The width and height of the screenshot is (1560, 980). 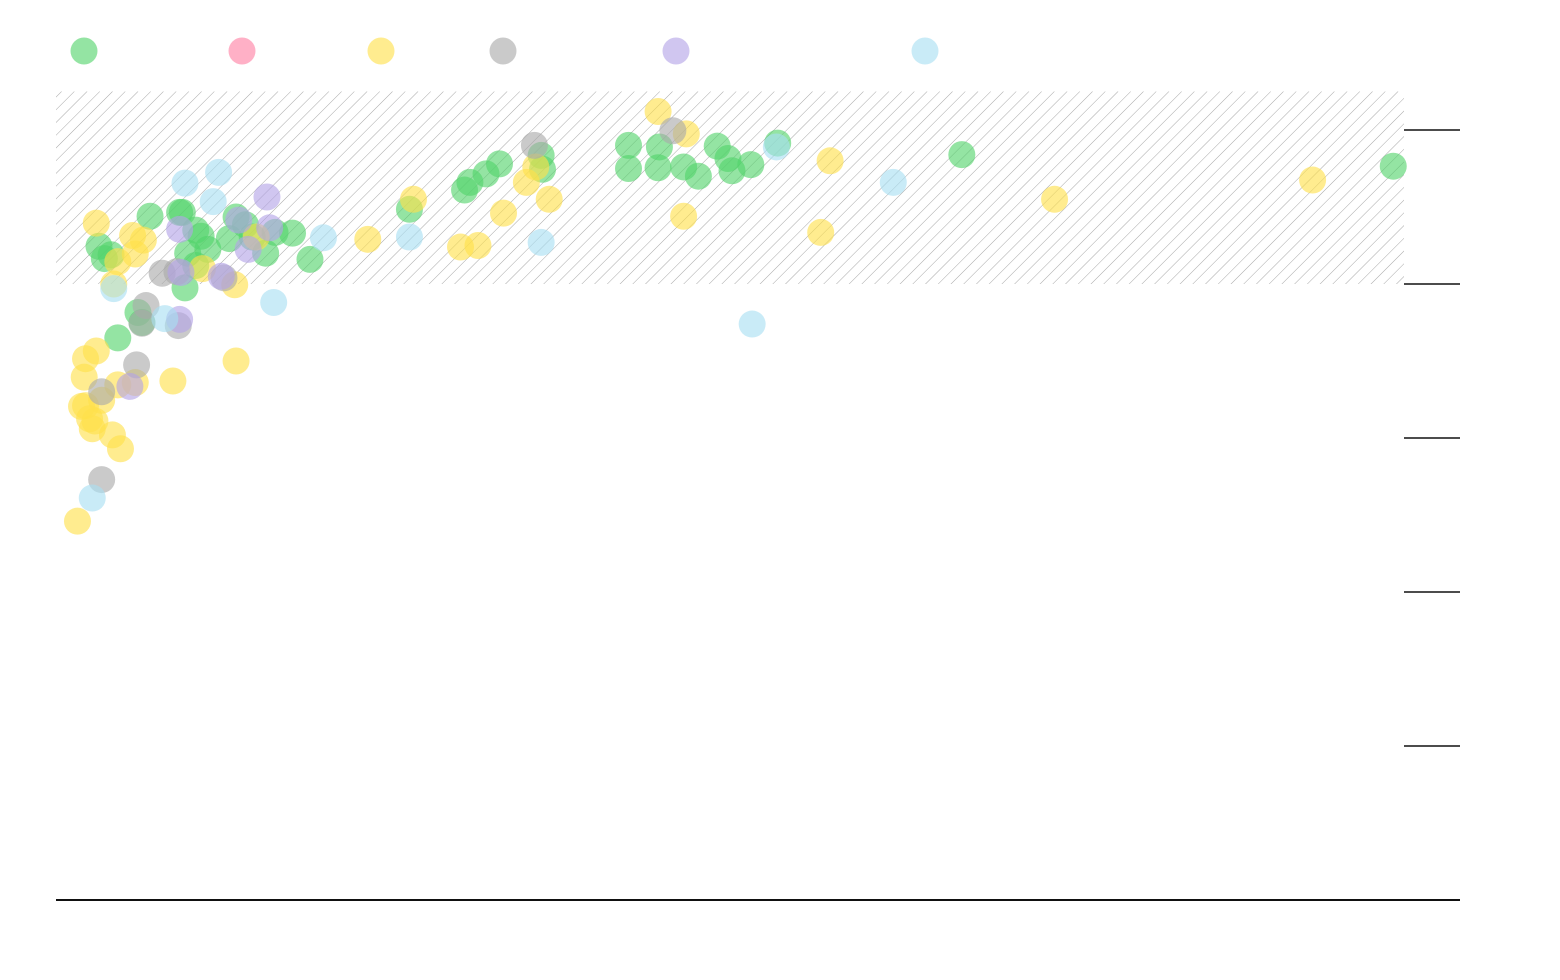 What do you see at coordinates (1432, 438) in the screenshot?
I see `y-ticks` at bounding box center [1432, 438].